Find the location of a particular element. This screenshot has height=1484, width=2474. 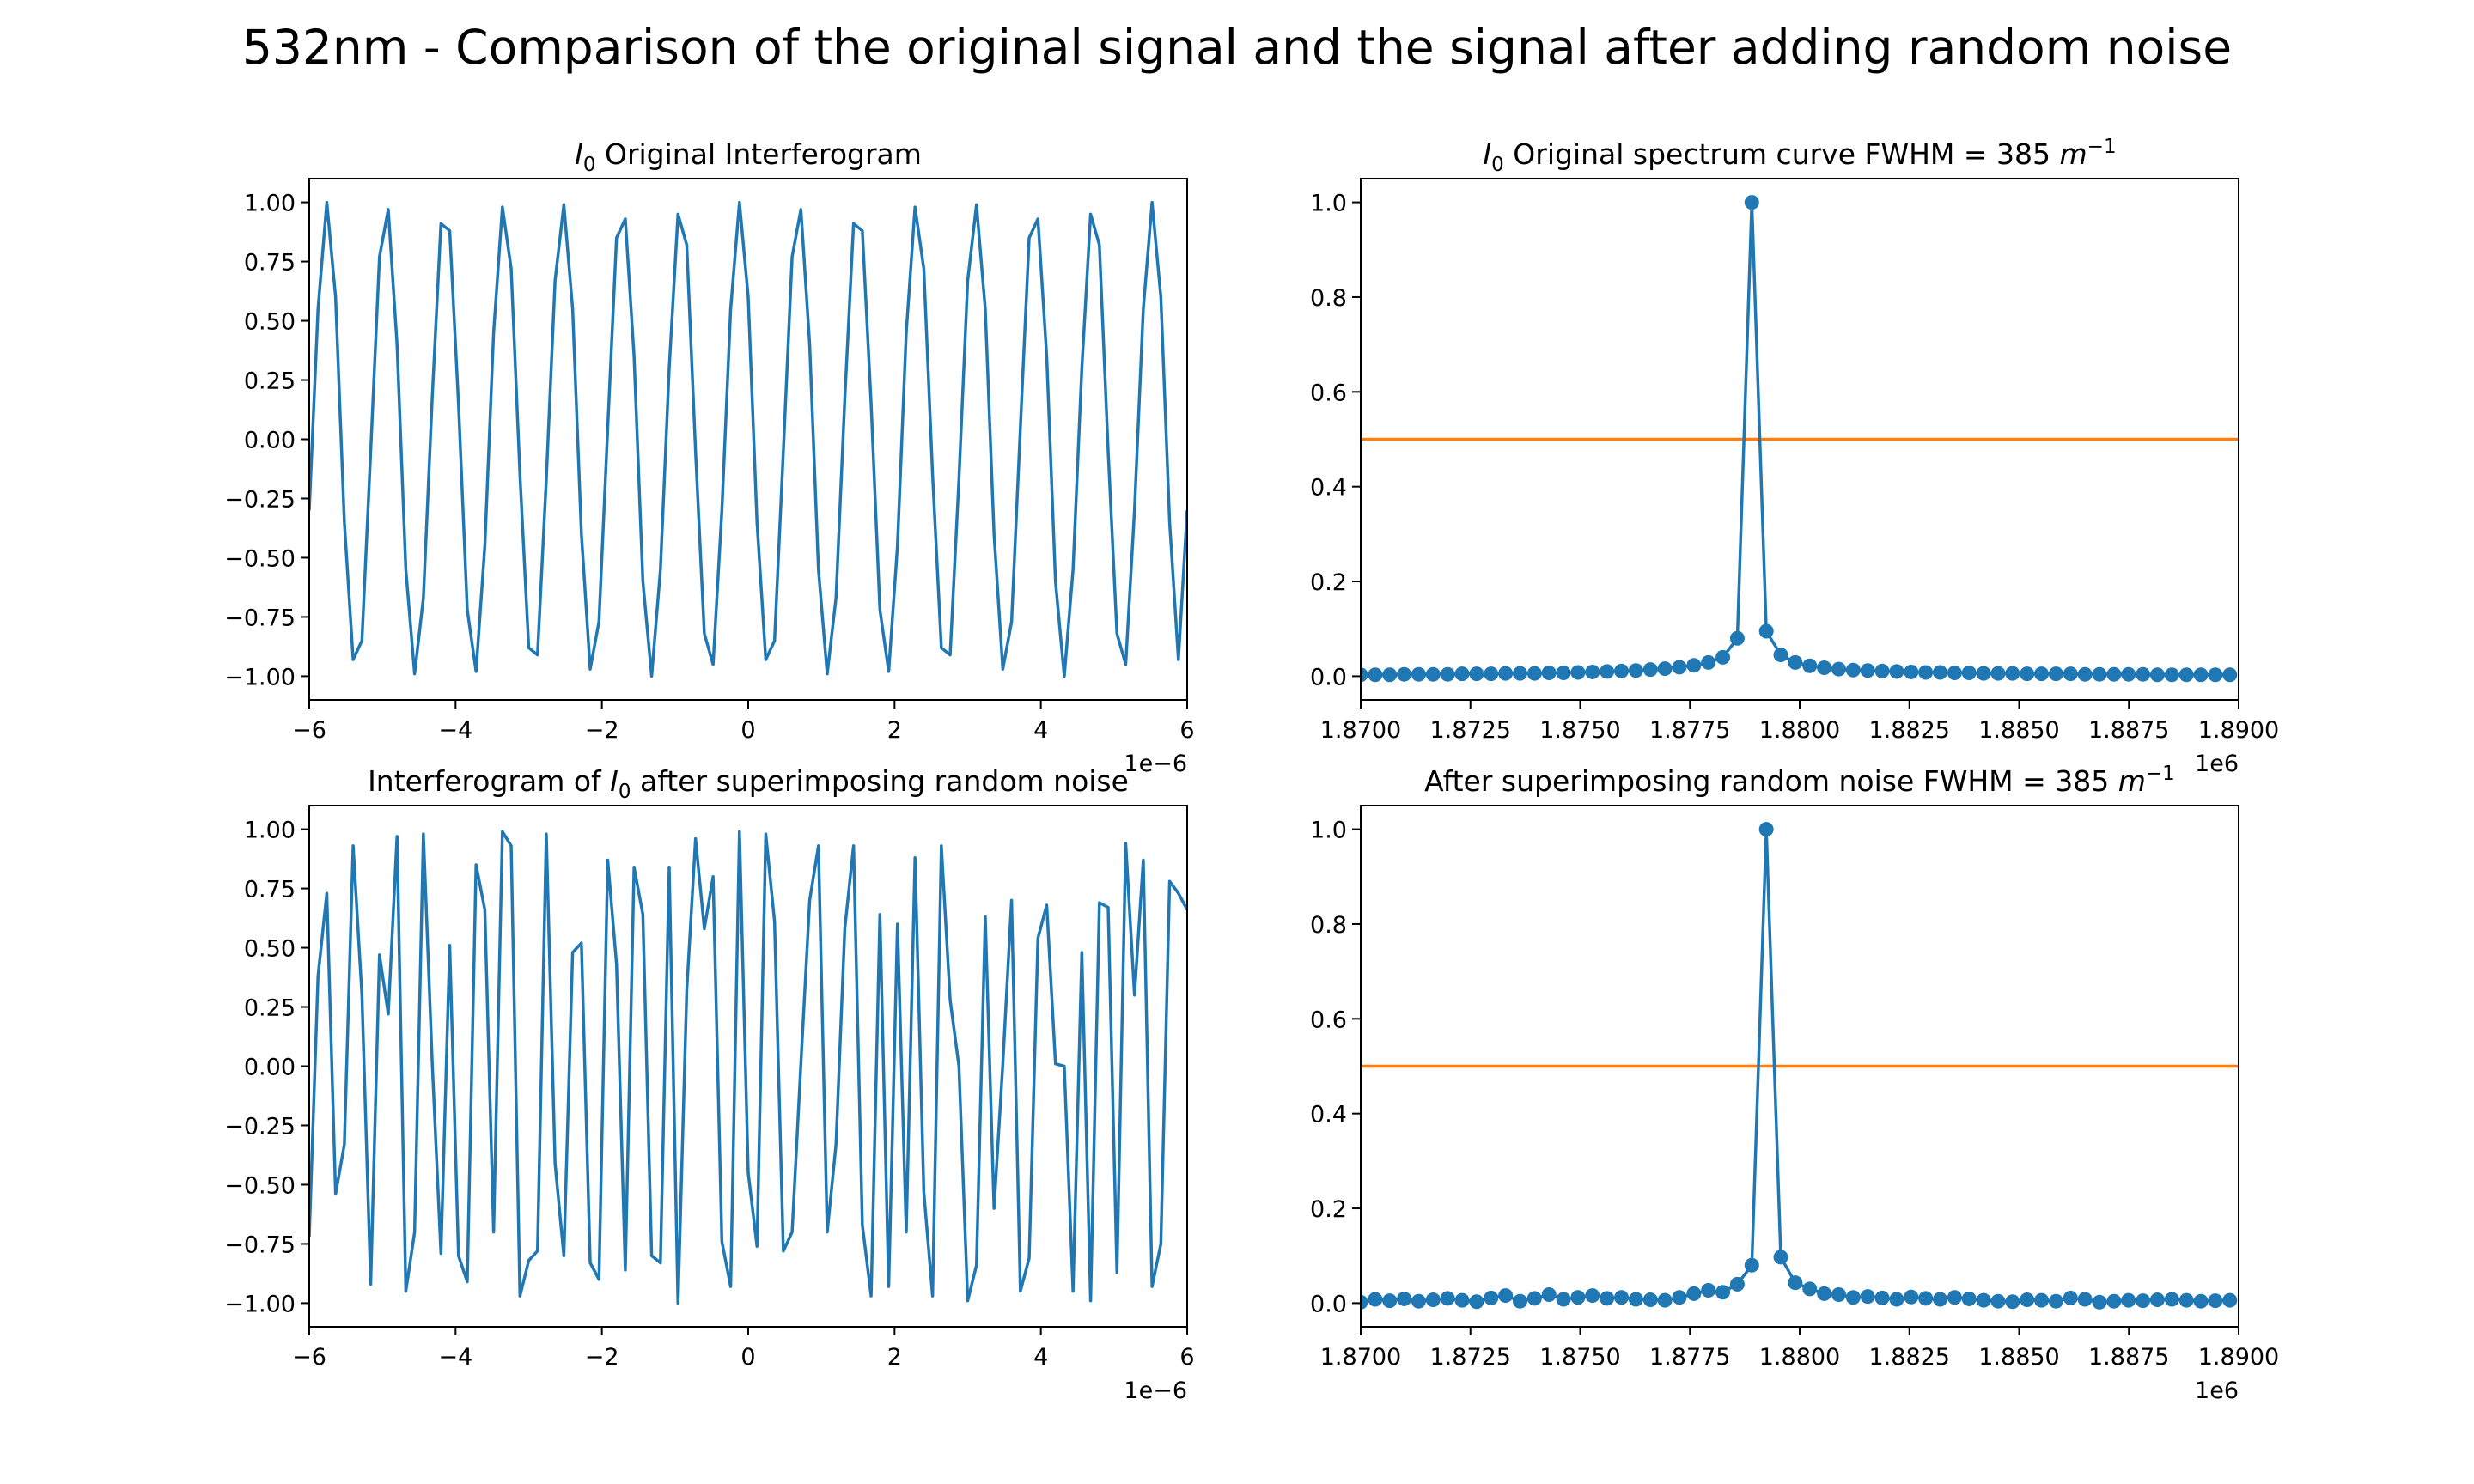

chart-title-part: m is located at coordinates (2073, 154).